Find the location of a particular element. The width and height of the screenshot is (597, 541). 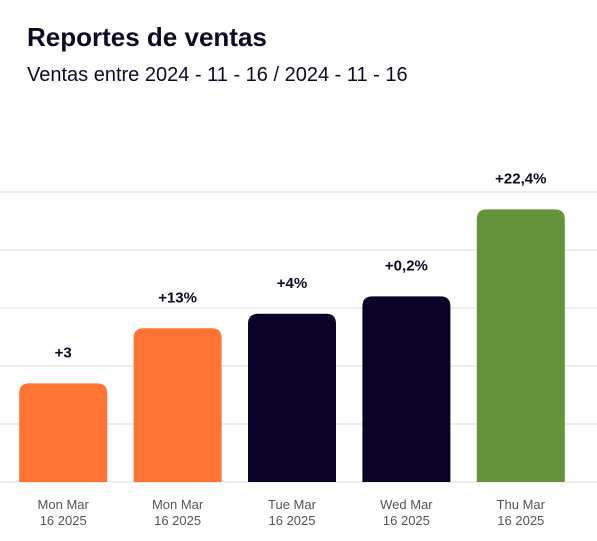

x-tick-label-1-line-1: Mon Mar is located at coordinates (64, 504).